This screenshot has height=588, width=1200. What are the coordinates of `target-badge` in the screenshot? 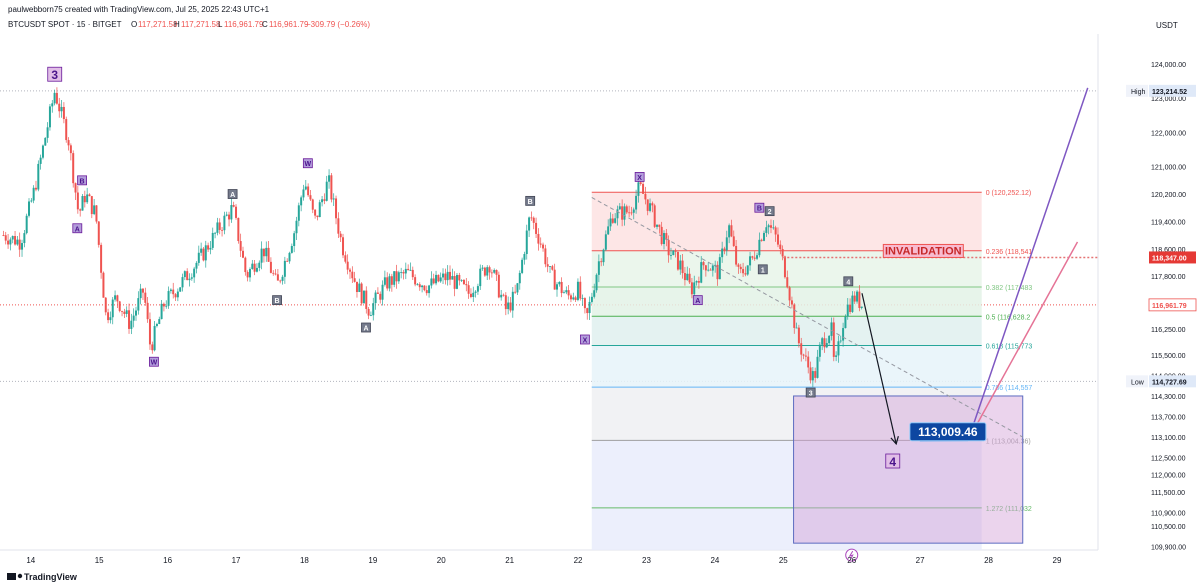 It's located at (948, 432).